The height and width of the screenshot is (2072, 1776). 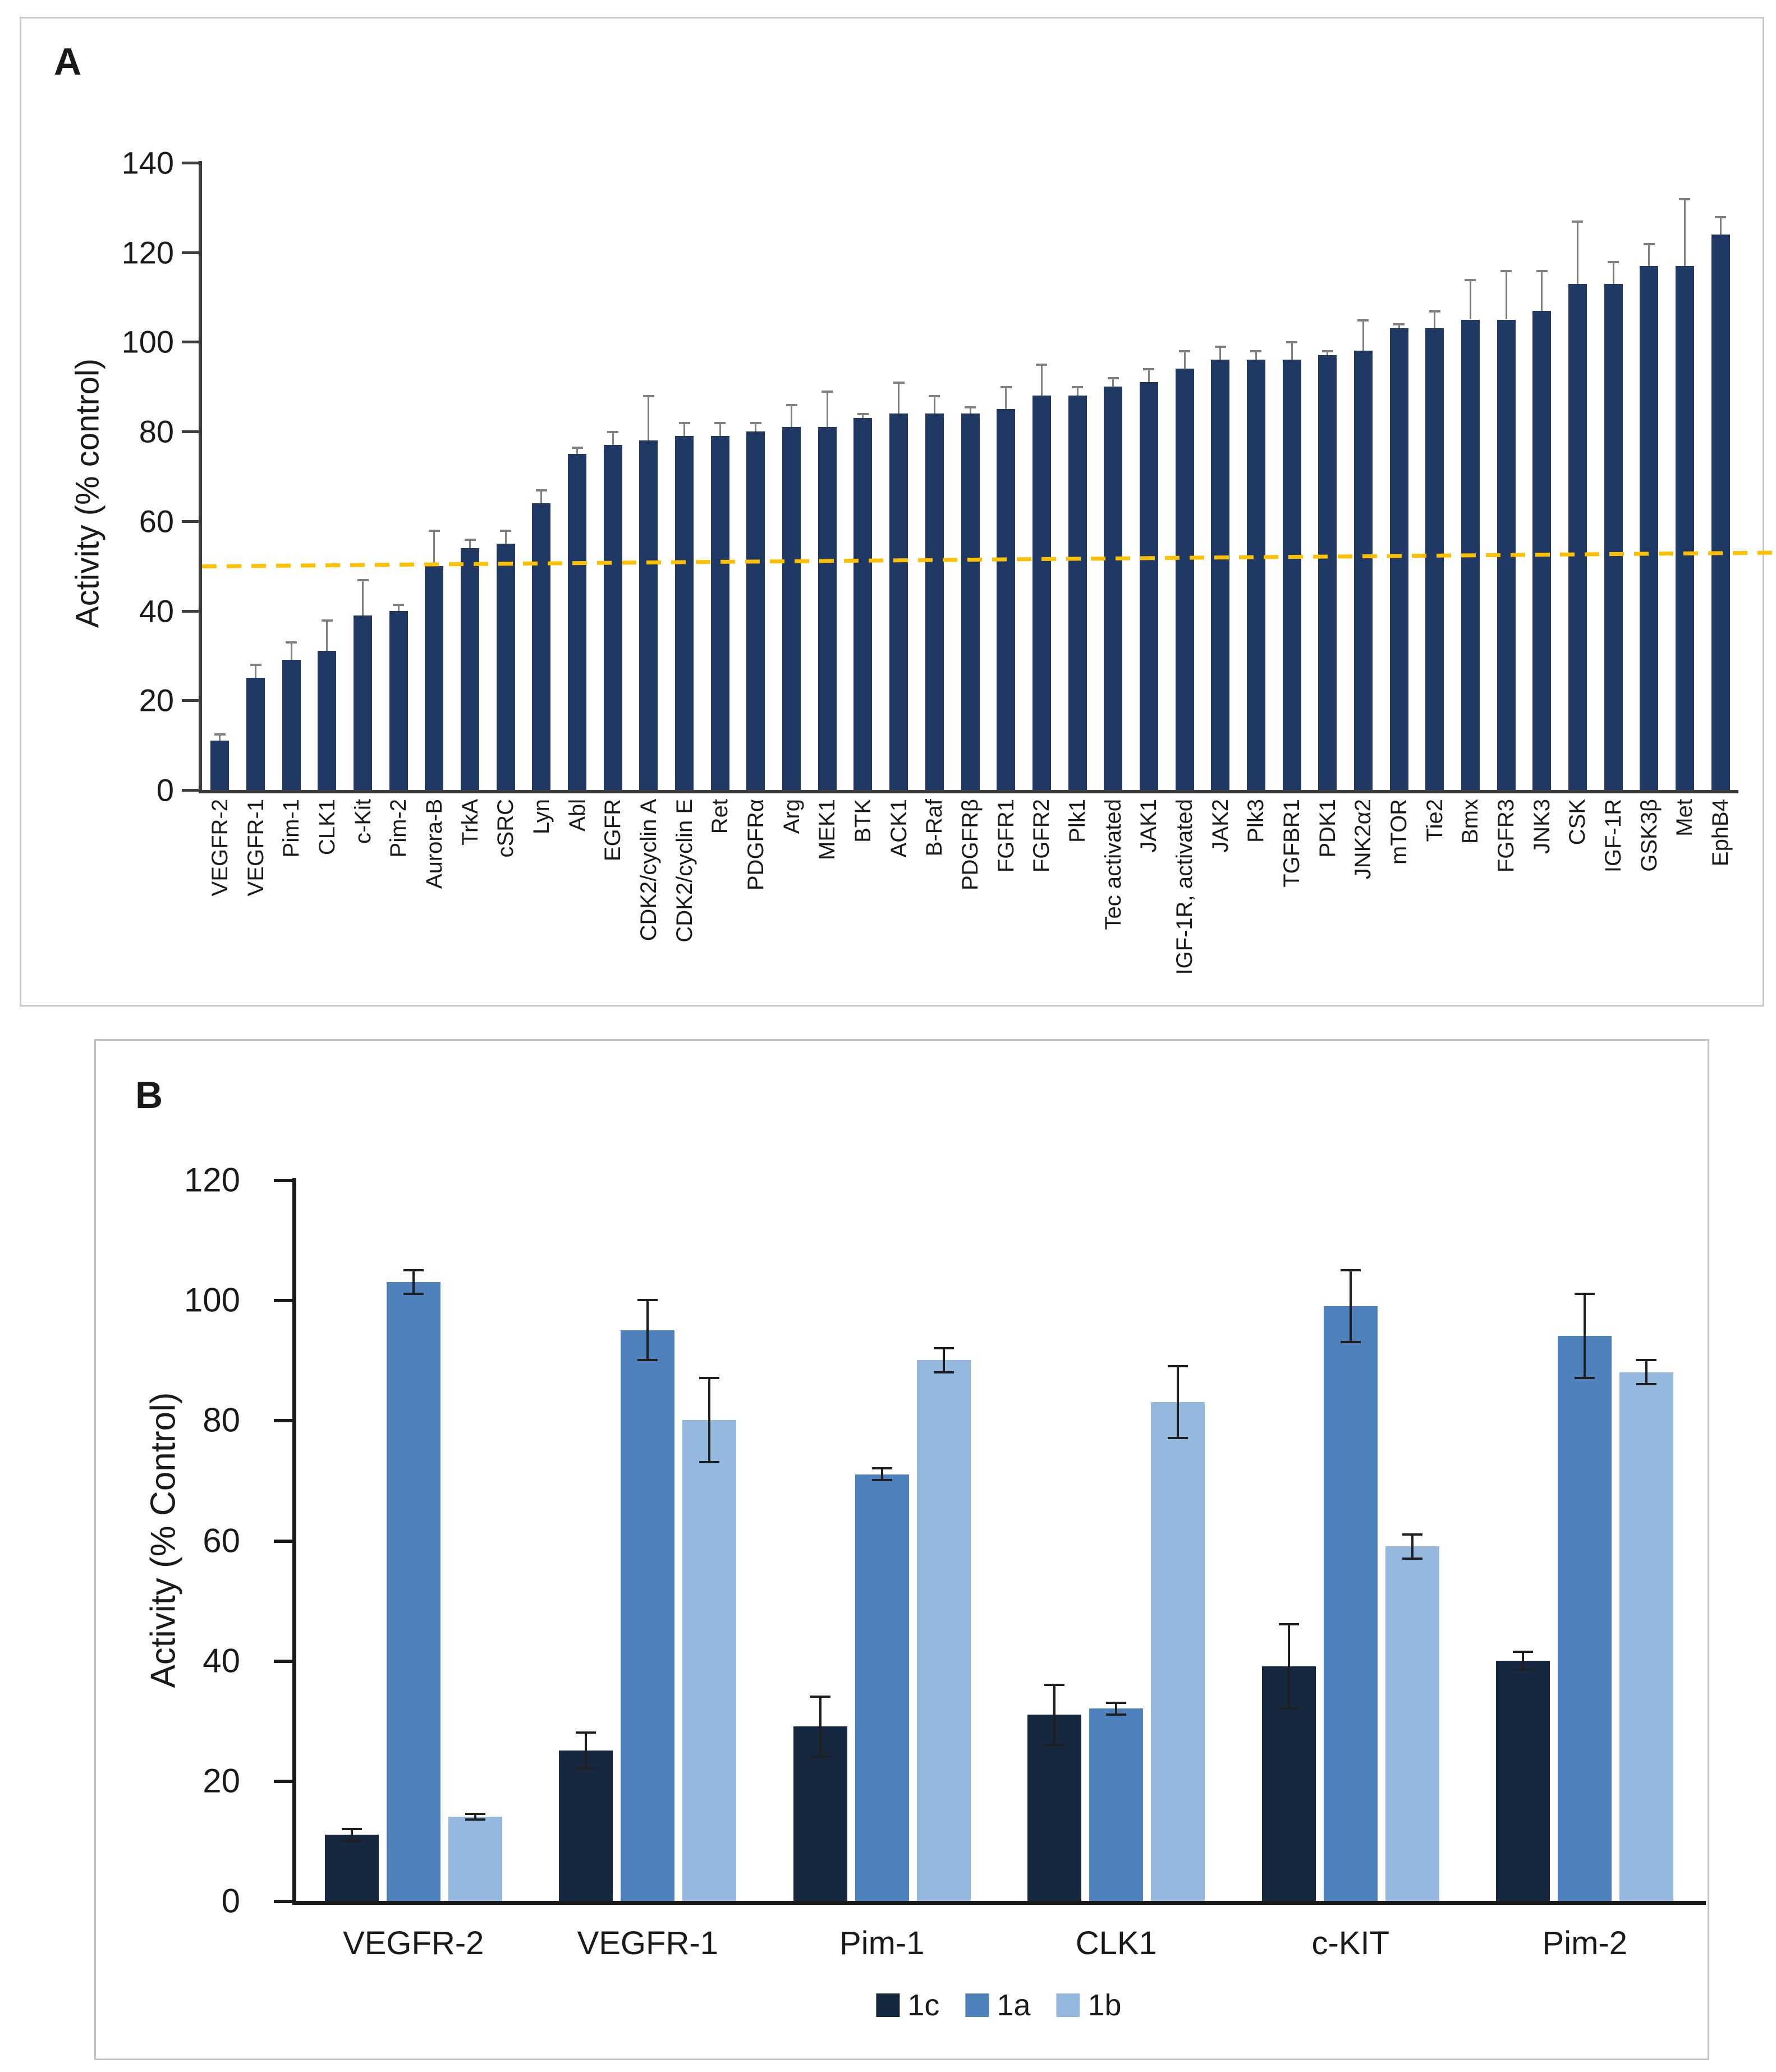 I want to click on x-tick-label: Plk1, so click(x=1077, y=821).